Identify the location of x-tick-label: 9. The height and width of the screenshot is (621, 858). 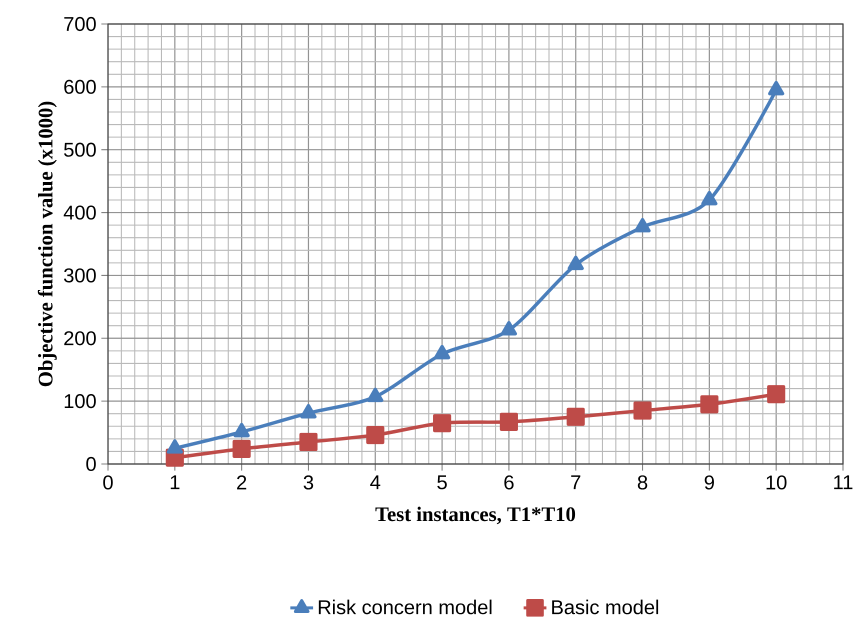
(709, 482).